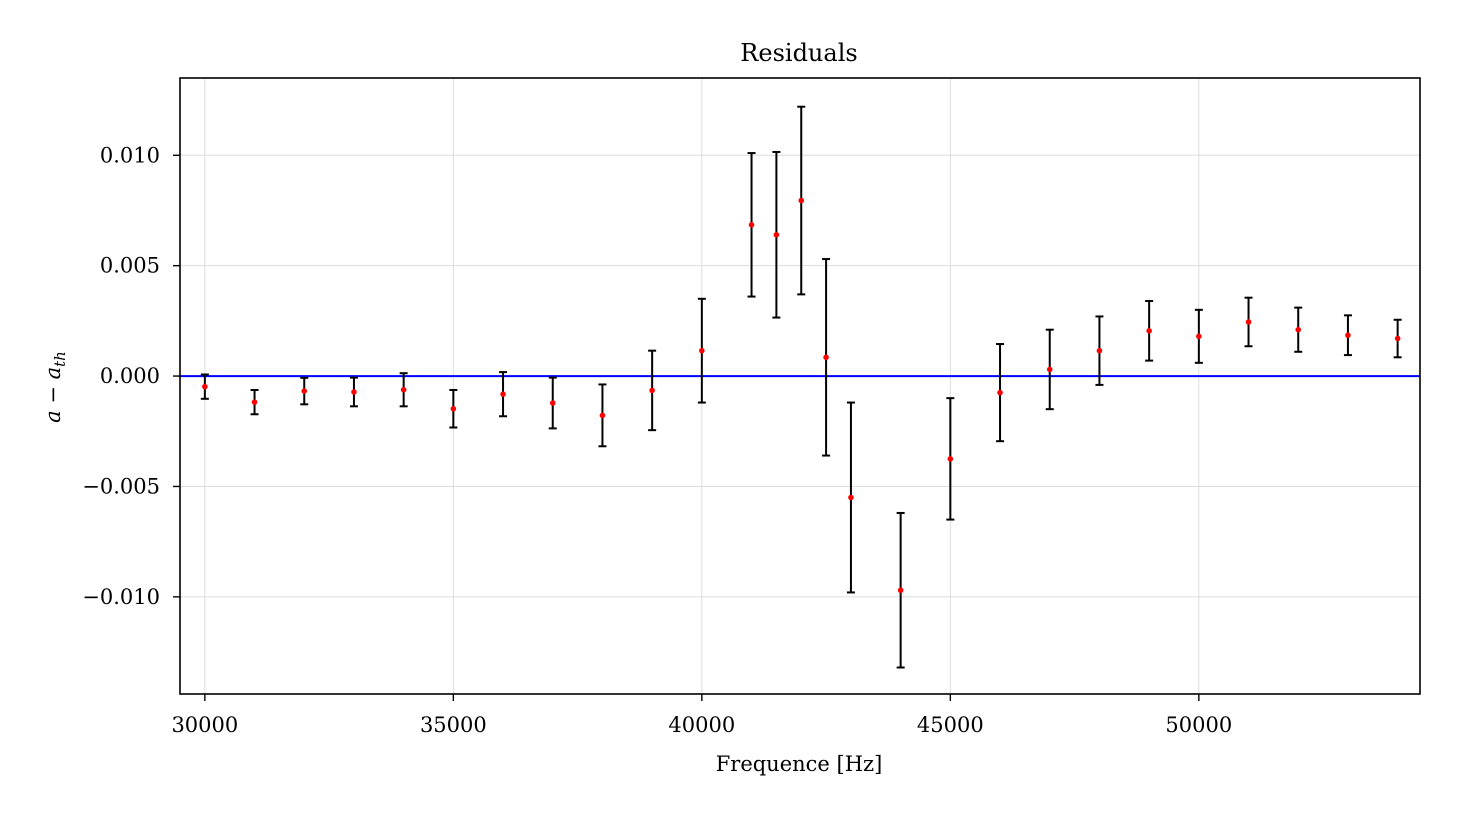 The image size is (1459, 818). I want to click on y-tick-label: 0.000, so click(130, 376).